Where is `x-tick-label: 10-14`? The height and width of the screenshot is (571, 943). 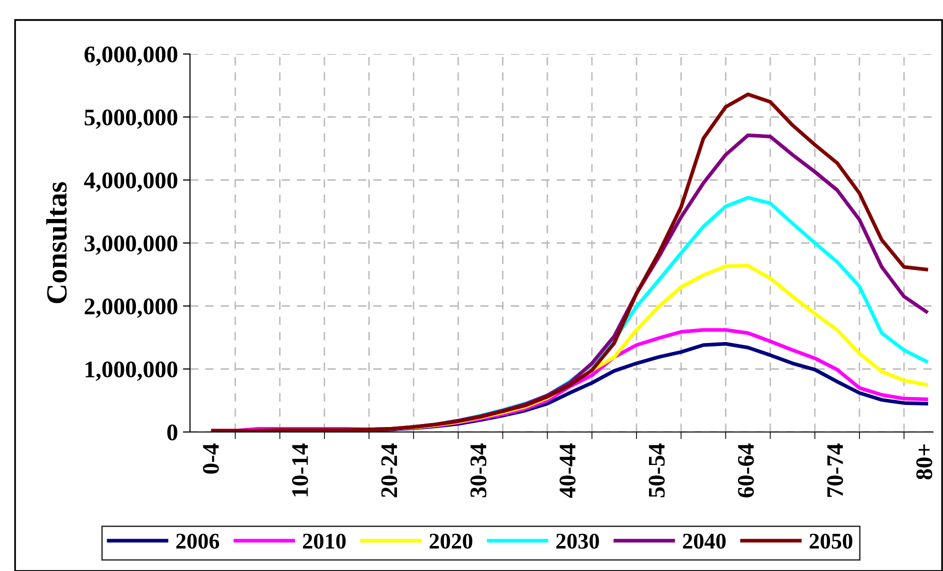
x-tick-label: 10-14 is located at coordinates (300, 470).